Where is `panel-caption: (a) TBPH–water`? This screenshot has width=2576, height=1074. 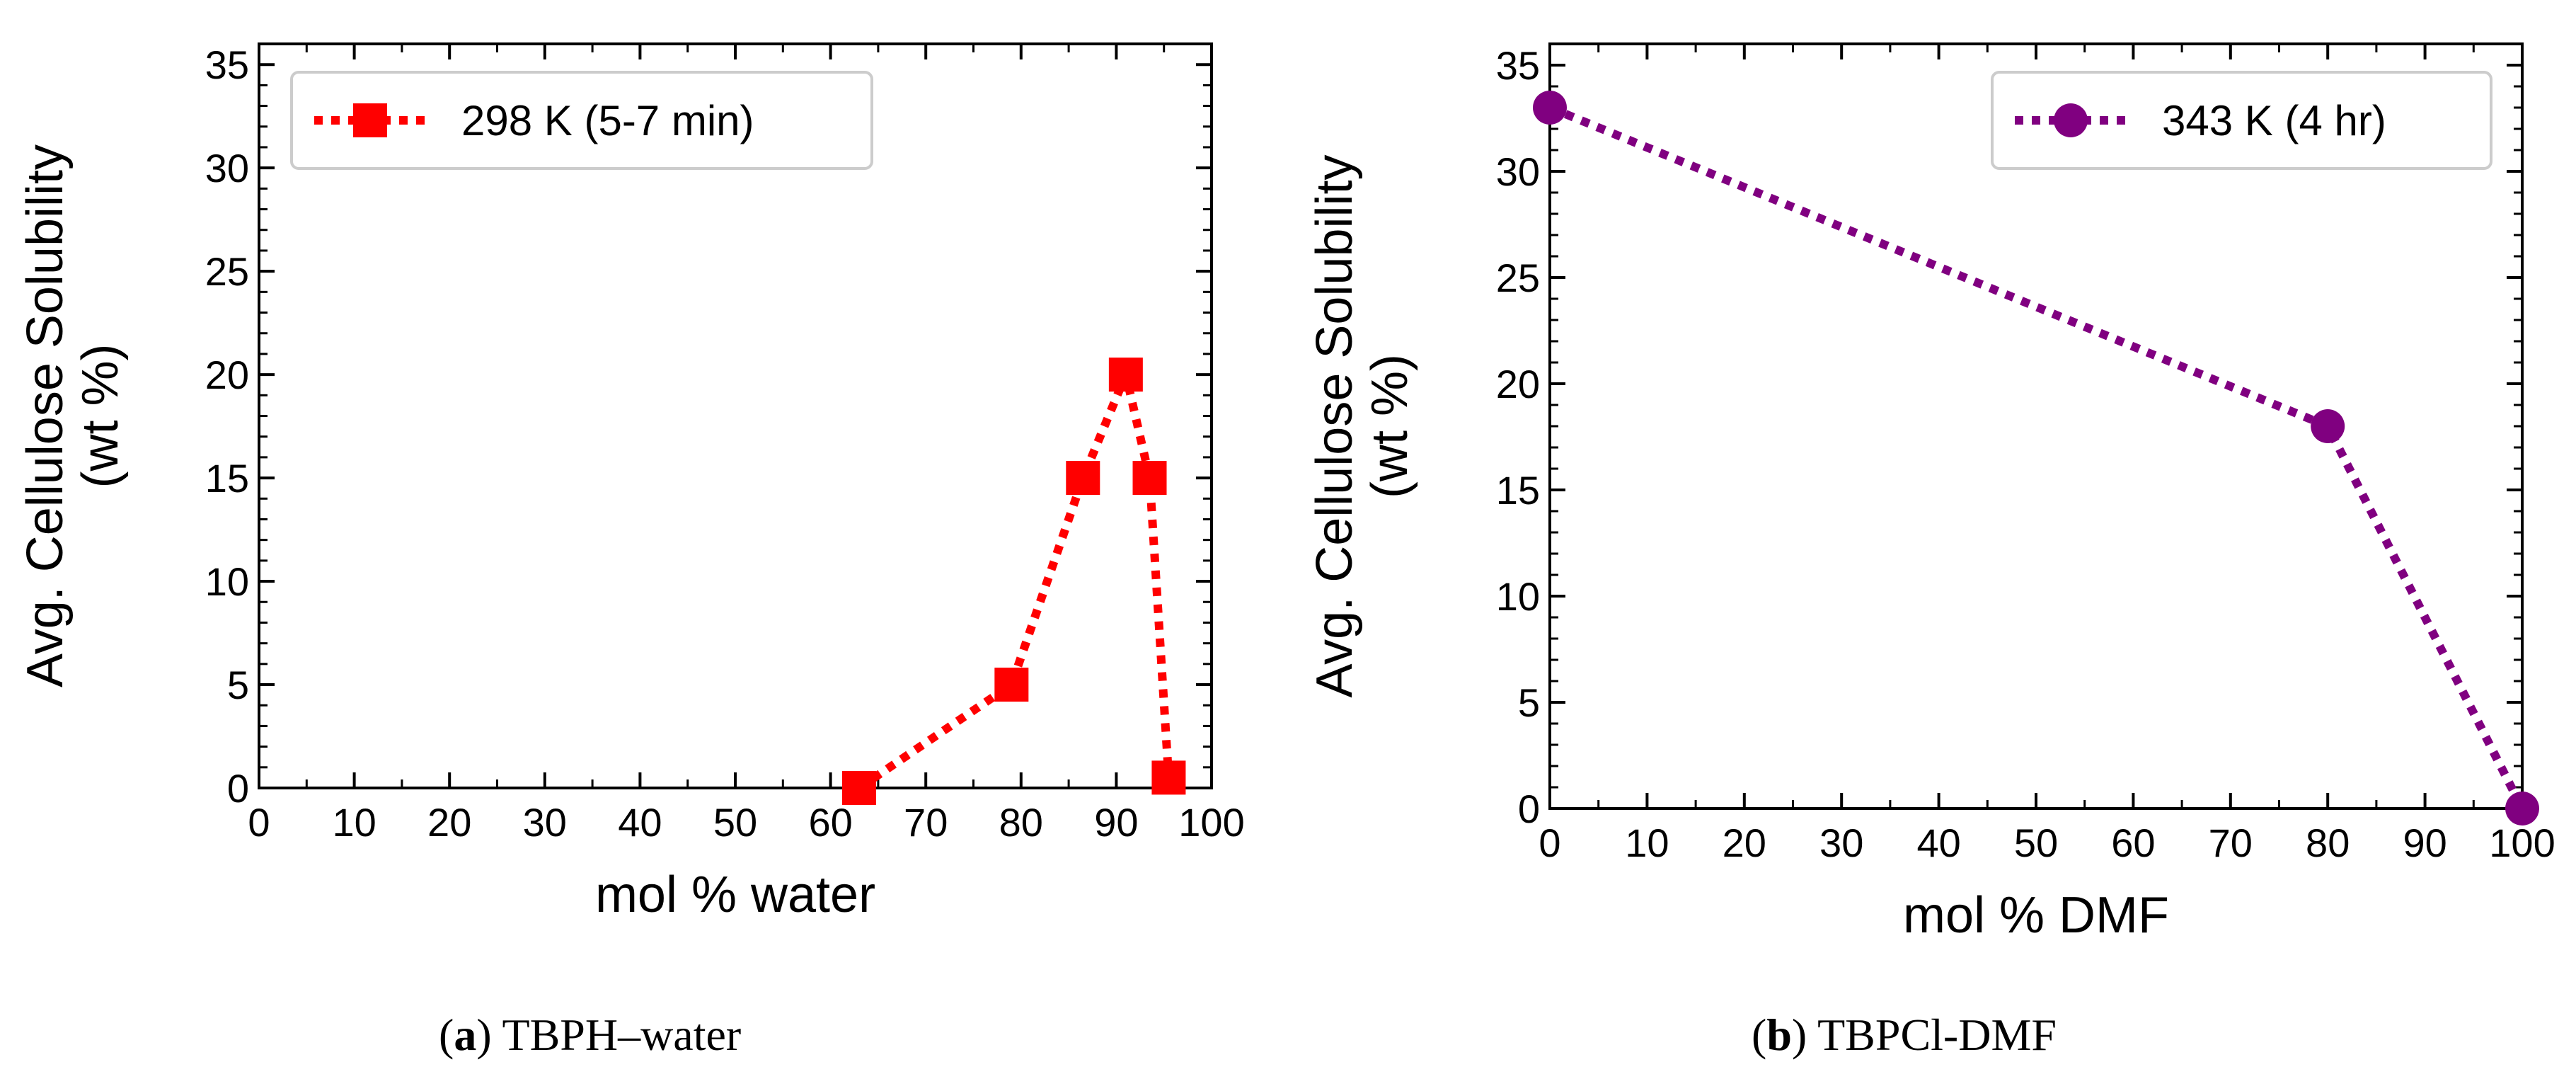 panel-caption: (a) TBPH–water is located at coordinates (590, 1035).